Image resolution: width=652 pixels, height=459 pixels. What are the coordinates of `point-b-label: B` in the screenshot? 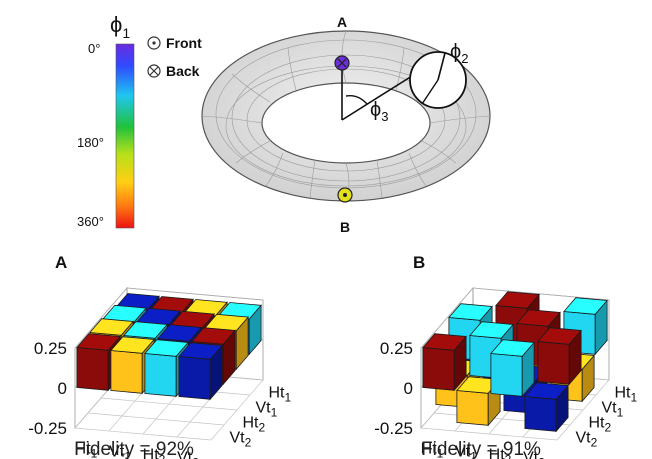 It's located at (345, 227).